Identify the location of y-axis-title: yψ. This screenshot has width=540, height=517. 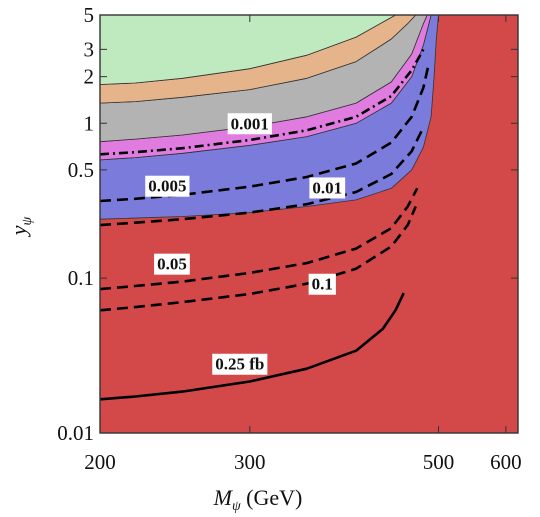
(20, 226).